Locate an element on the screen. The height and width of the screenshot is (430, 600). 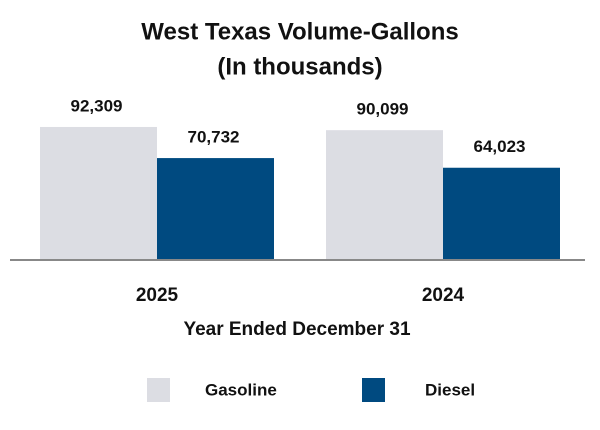
value-label: 92,309 is located at coordinates (97, 105).